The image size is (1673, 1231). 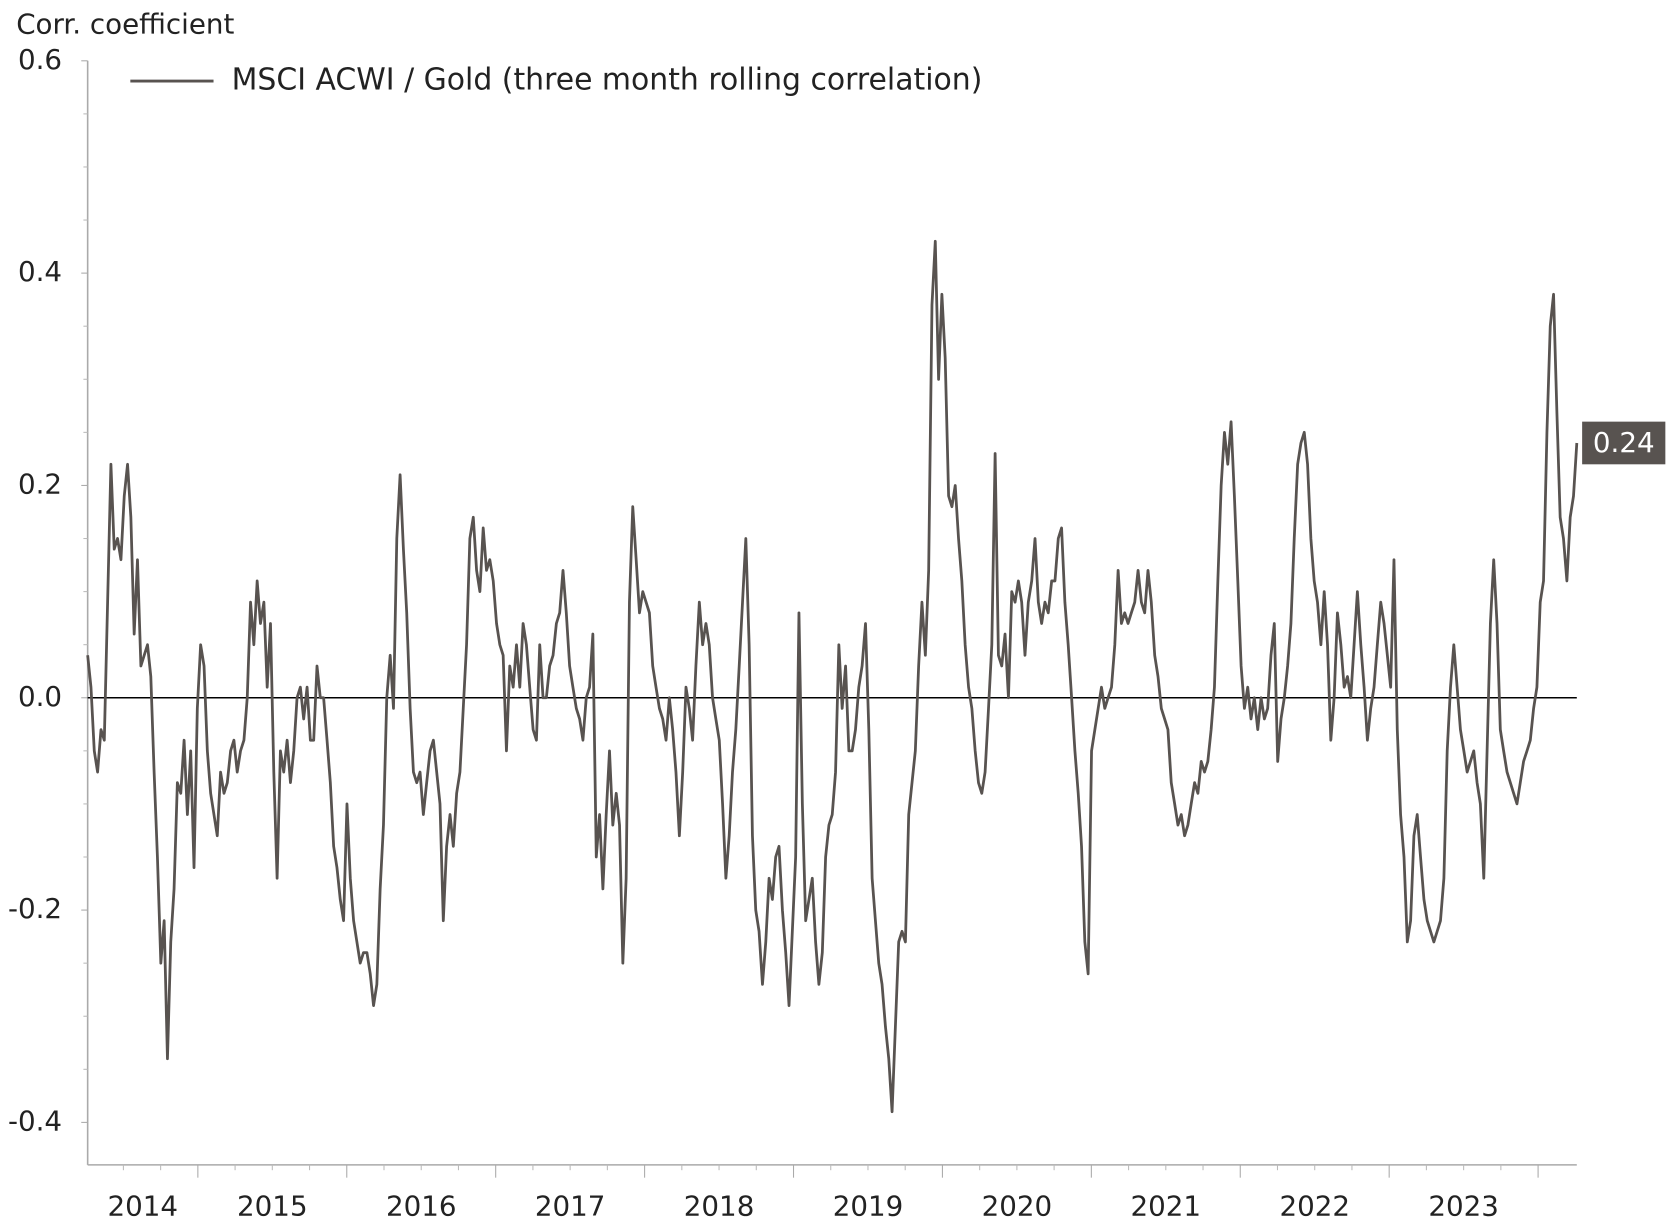 What do you see at coordinates (40, 271) in the screenshot?
I see `y-tick-label: 0.4` at bounding box center [40, 271].